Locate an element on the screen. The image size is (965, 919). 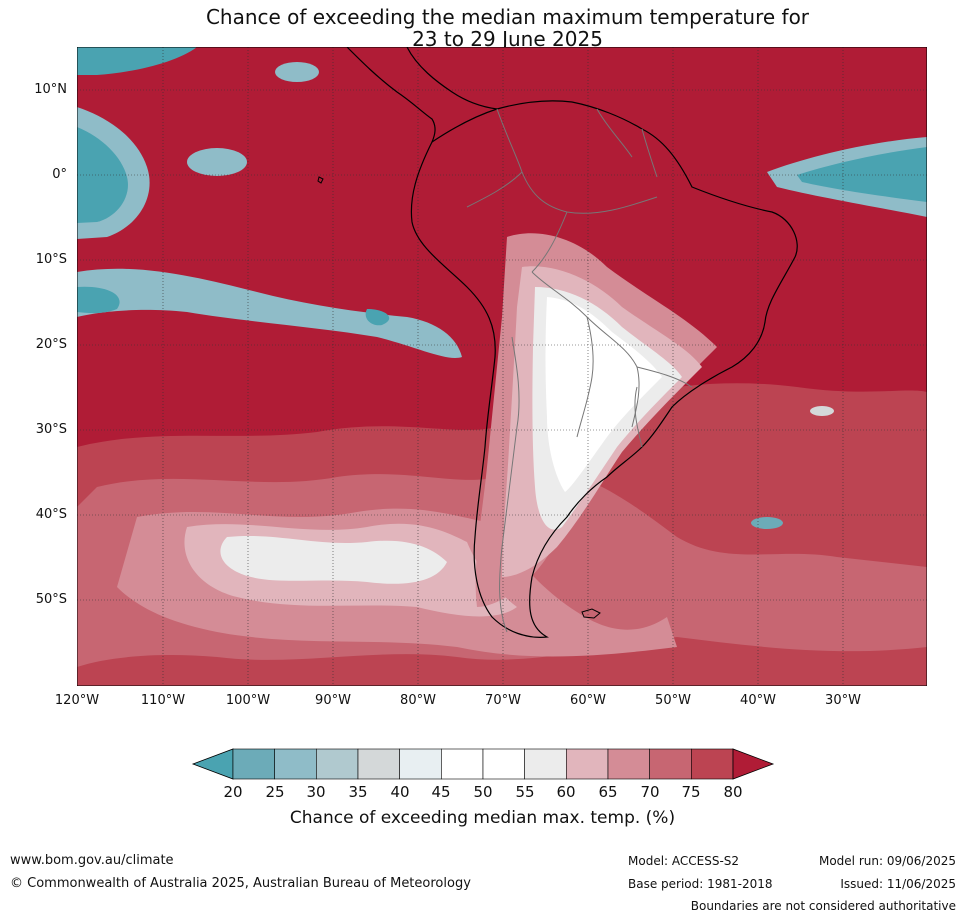
cool-patch-pacific is located at coordinates (217, 162).